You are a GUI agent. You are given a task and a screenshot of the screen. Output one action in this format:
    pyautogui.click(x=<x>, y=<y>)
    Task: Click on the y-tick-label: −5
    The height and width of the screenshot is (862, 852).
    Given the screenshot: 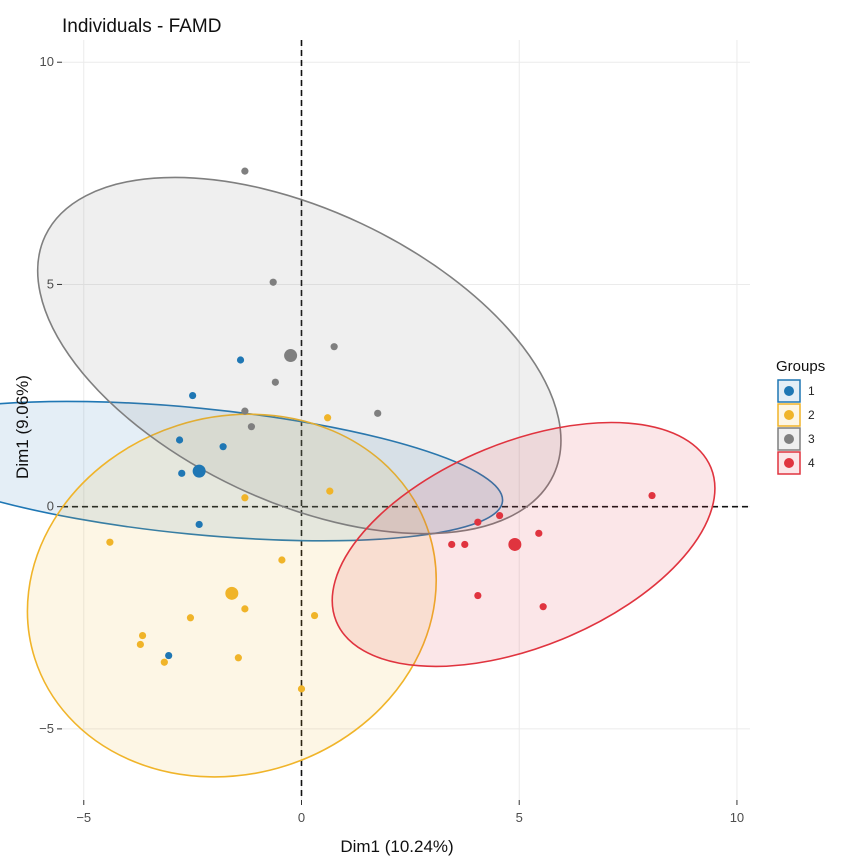 What is the action you would take?
    pyautogui.click(x=46, y=728)
    